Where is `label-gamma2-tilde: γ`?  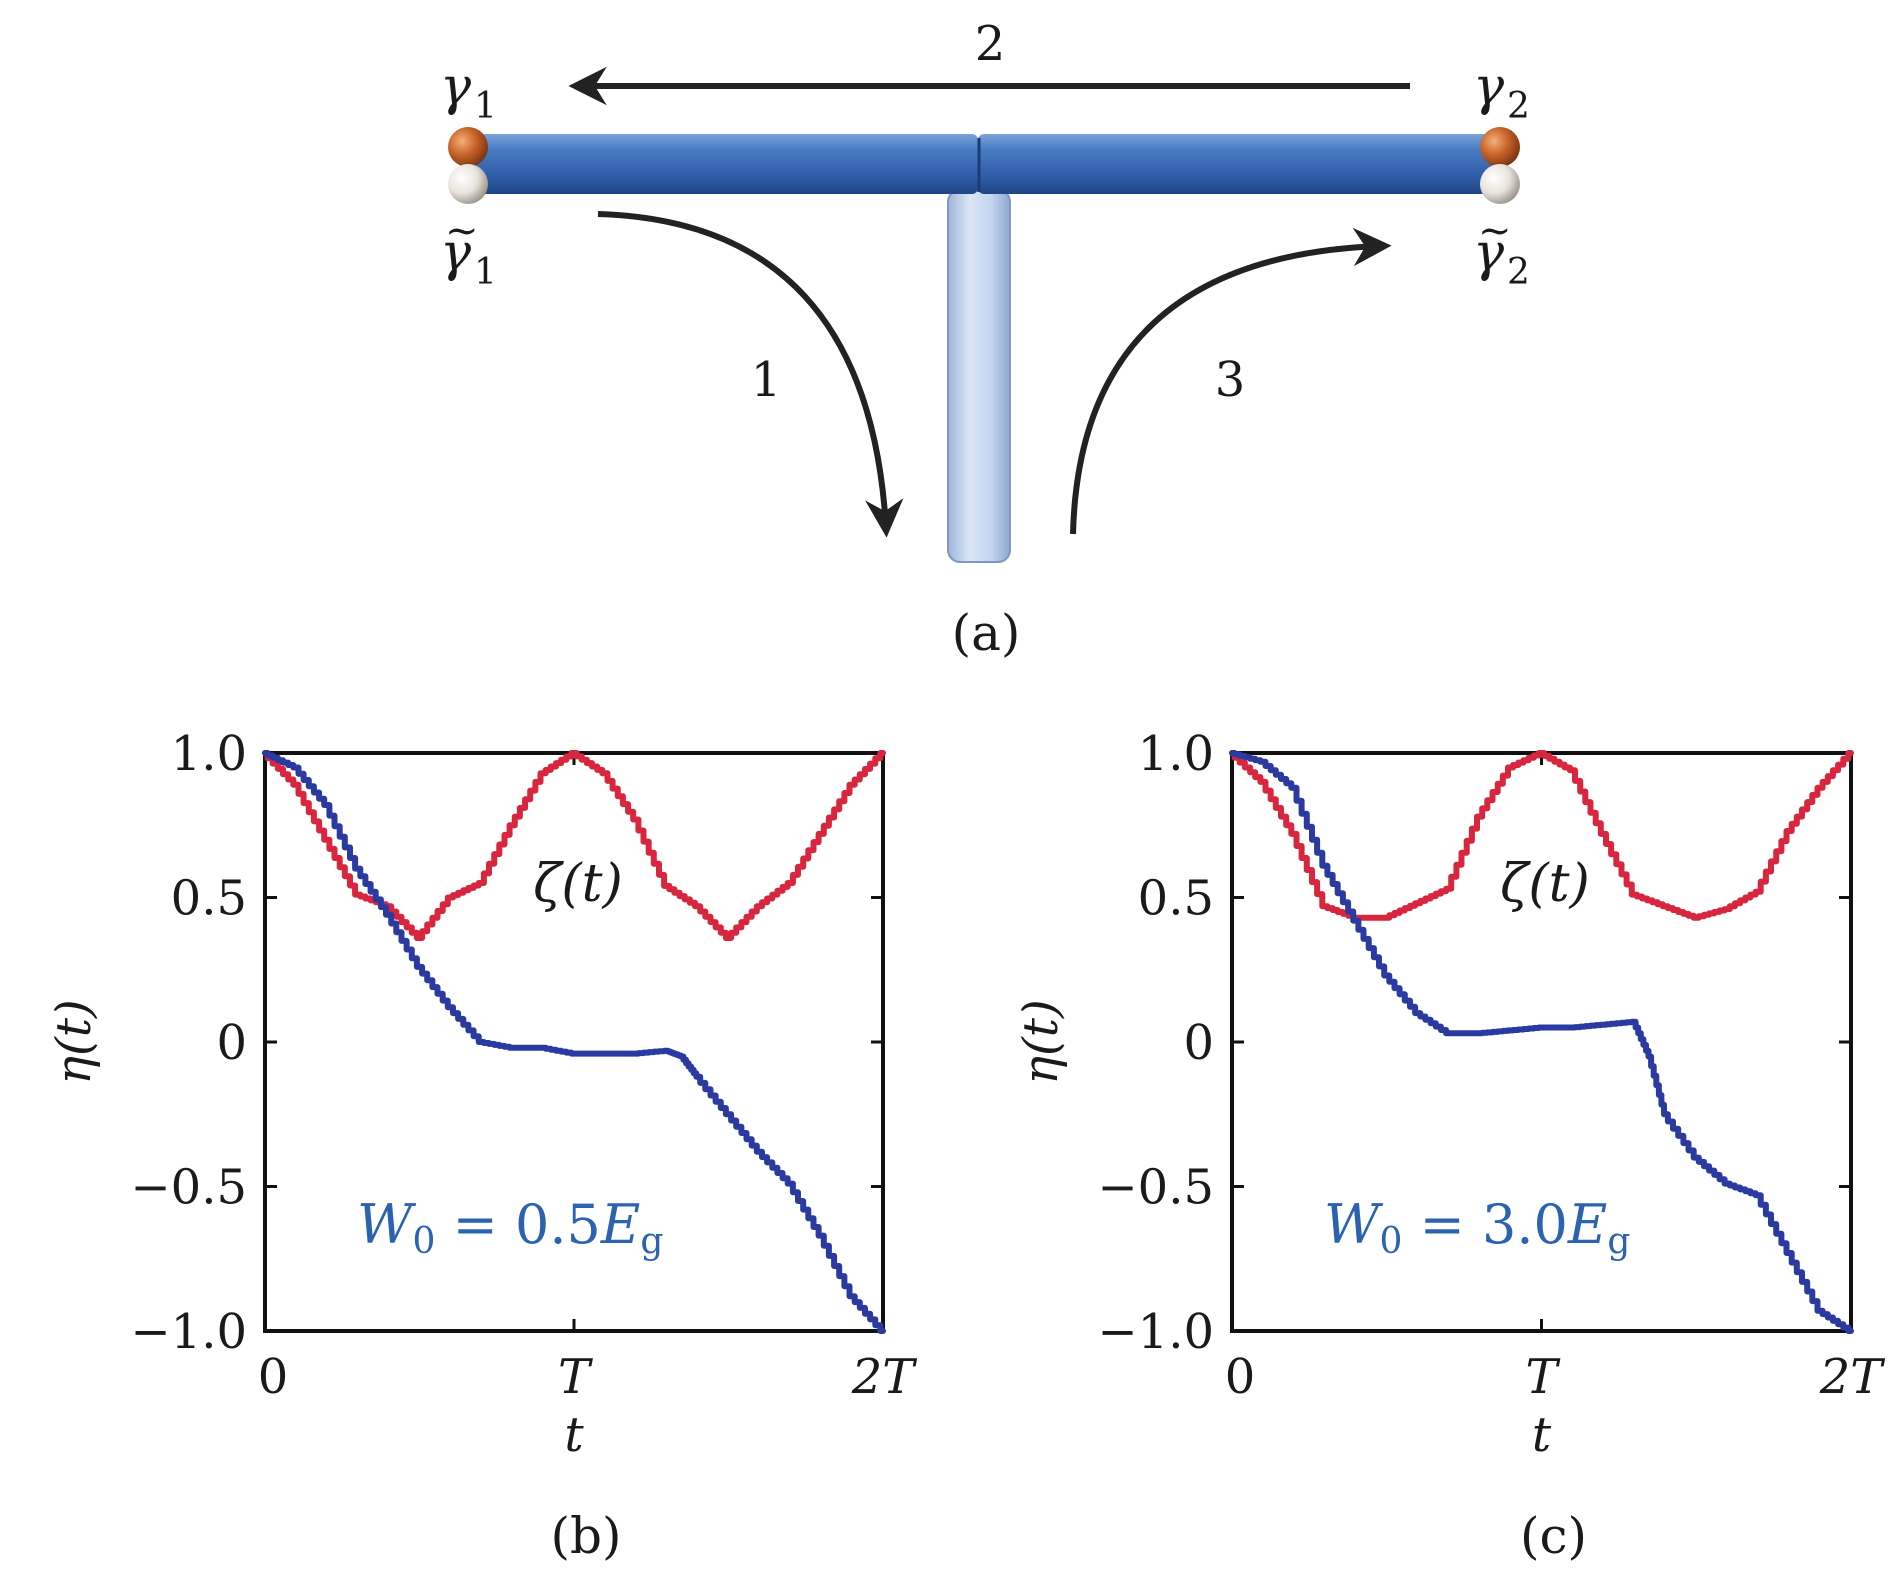
label-gamma2-tilde: γ is located at coordinates (1489, 253).